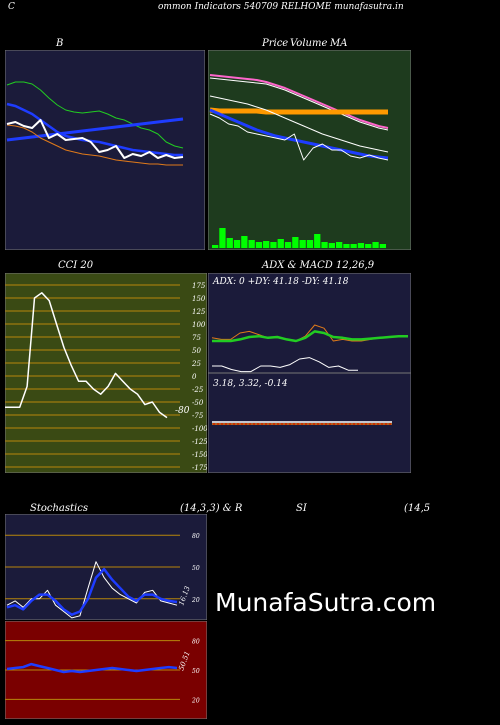 This screenshot has width=500, height=725. What do you see at coordinates (194, 377) in the screenshot?
I see `cci-tick-label: 0` at bounding box center [194, 377].